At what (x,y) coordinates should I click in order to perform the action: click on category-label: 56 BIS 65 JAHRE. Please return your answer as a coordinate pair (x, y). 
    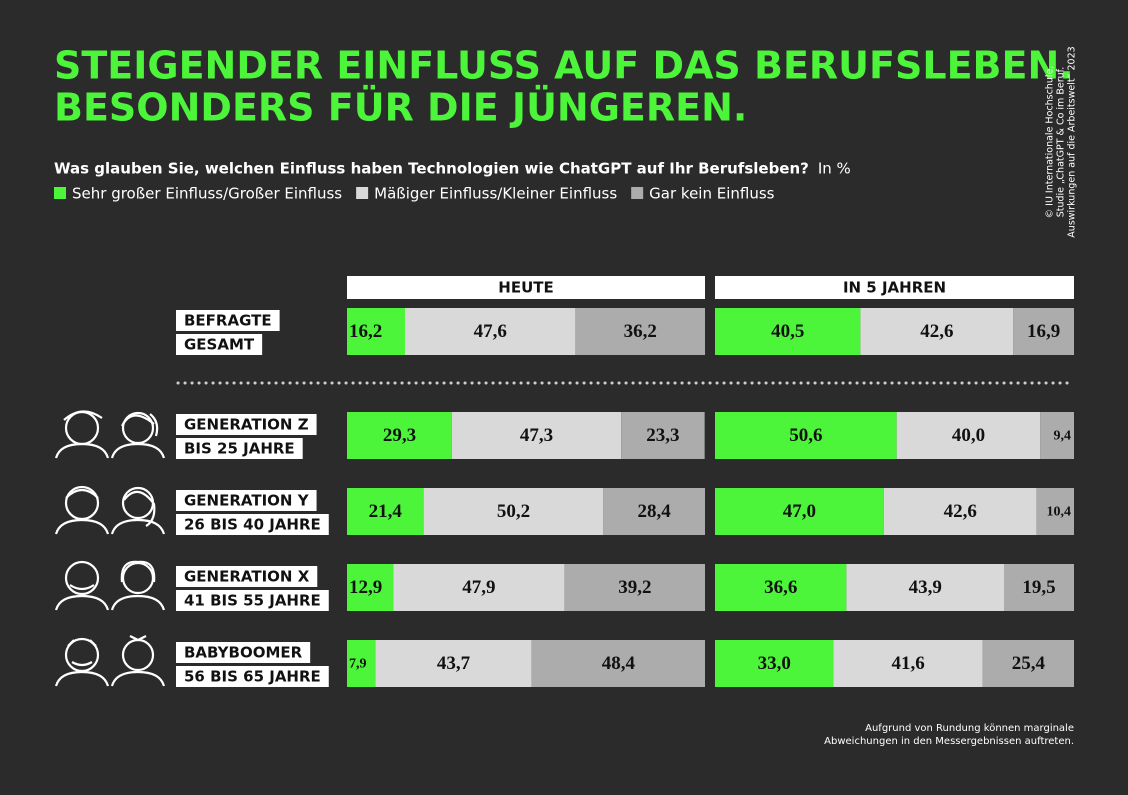
    Looking at the image, I should click on (252, 677).